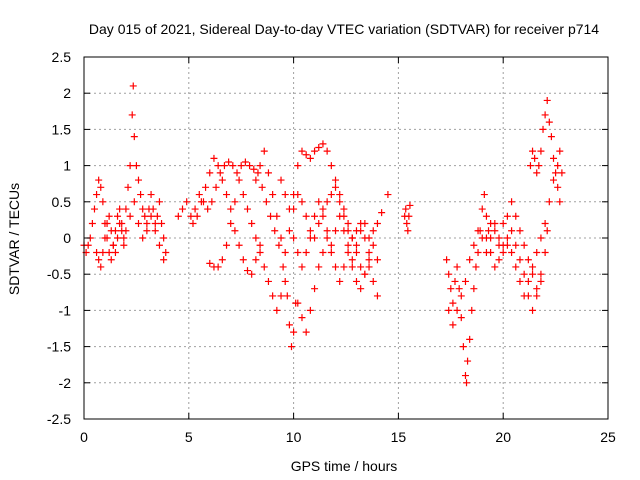  I want to click on x-tick-label: 15, so click(399, 437).